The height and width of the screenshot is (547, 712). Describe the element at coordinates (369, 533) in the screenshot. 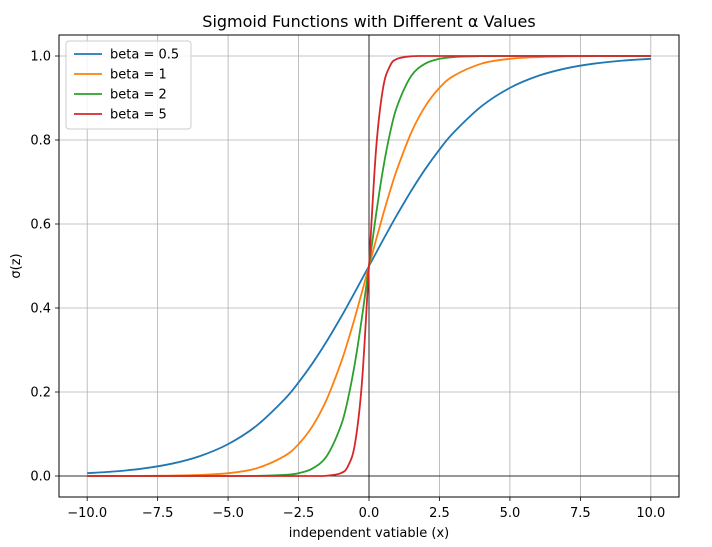

I see `x-axis-label: independent vatiable (x)` at that location.